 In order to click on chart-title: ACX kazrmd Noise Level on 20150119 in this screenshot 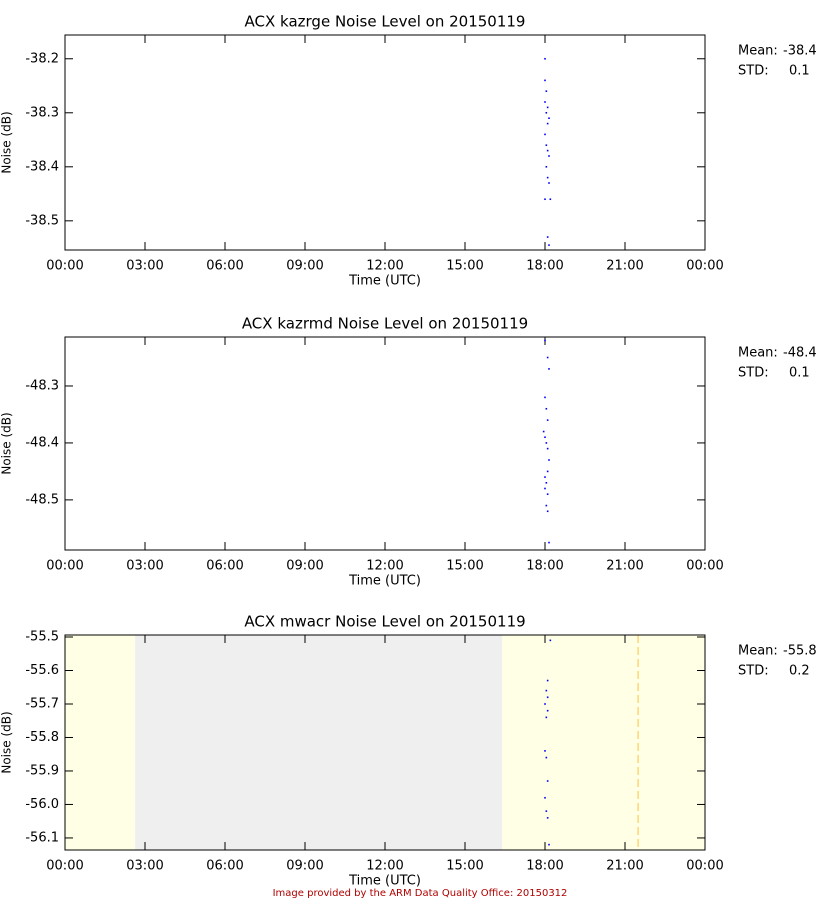, I will do `click(385, 324)`.